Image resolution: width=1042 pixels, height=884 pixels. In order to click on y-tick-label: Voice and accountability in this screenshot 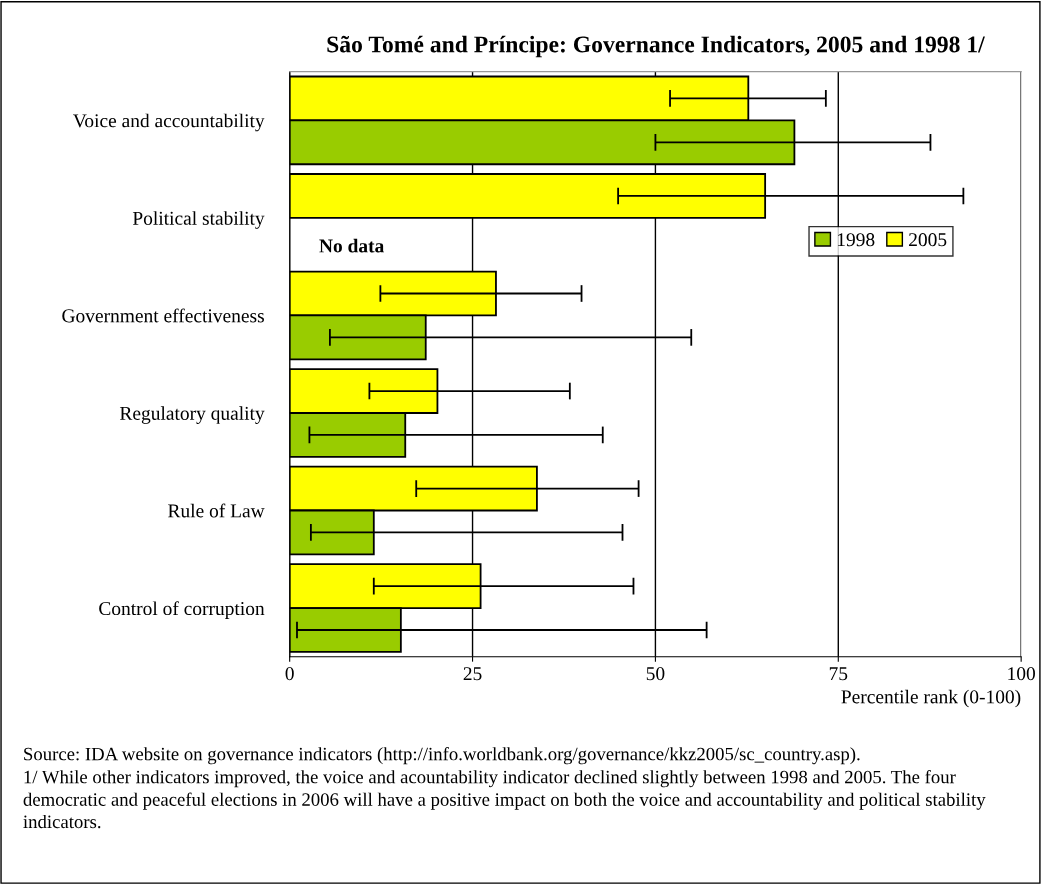, I will do `click(169, 122)`.